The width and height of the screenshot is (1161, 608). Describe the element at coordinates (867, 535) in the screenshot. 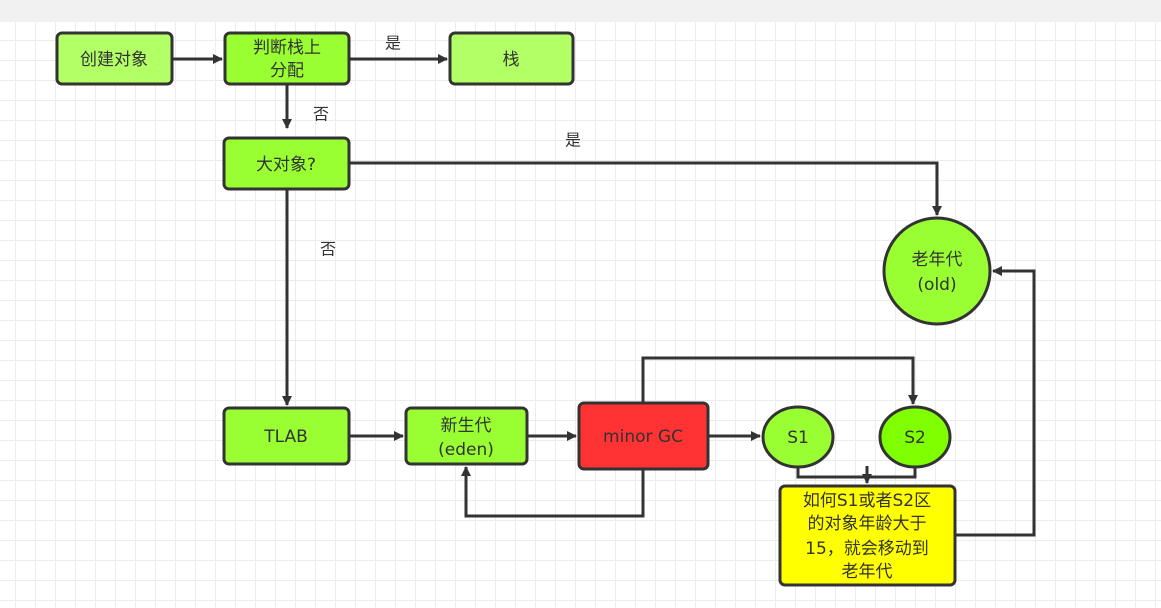

I see `node-age-note: 如何S1或者S2区 的对象年龄大于 15，就会移动到 老年代` at that location.